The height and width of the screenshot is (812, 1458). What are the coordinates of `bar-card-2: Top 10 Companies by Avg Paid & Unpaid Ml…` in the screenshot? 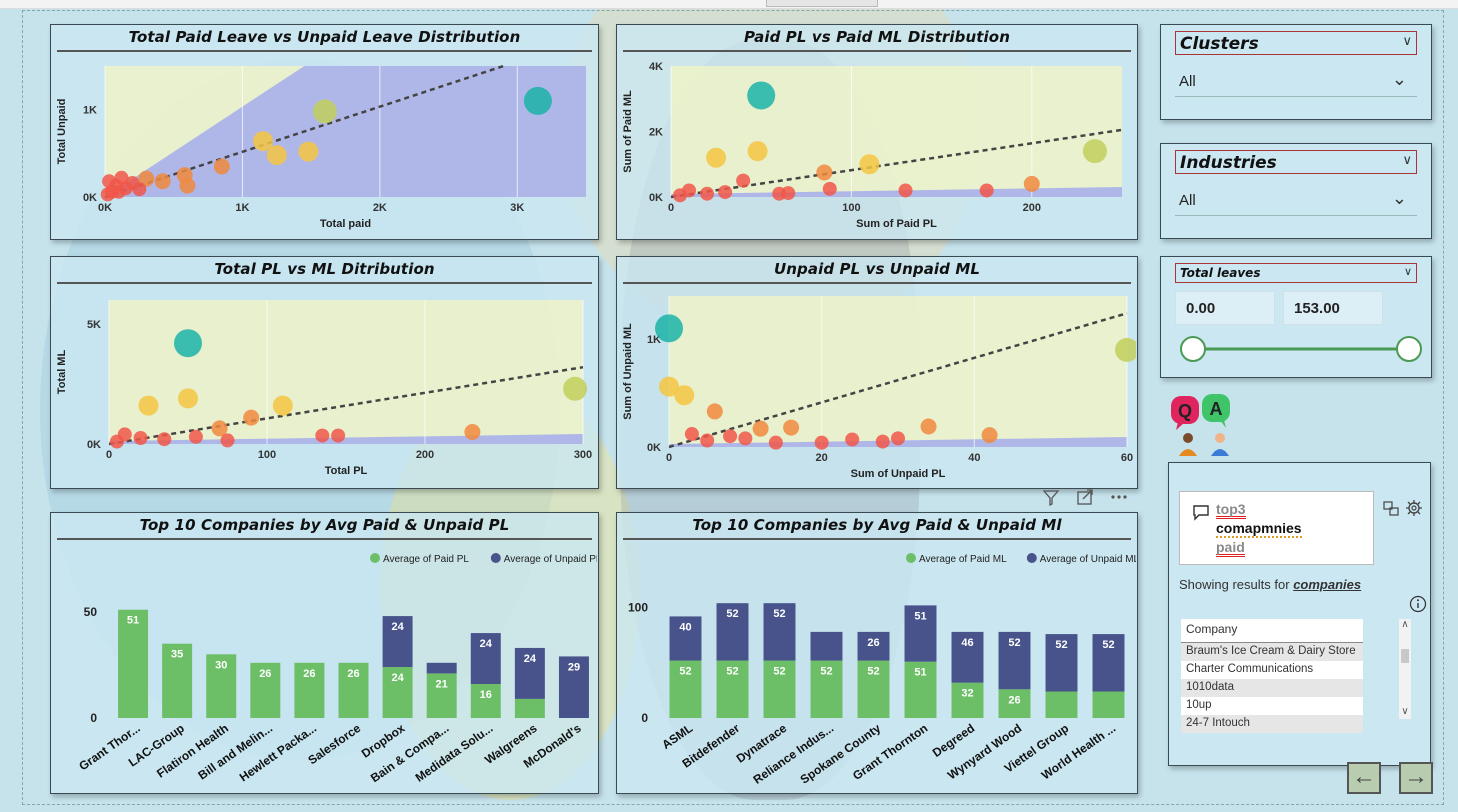 It's located at (877, 653).